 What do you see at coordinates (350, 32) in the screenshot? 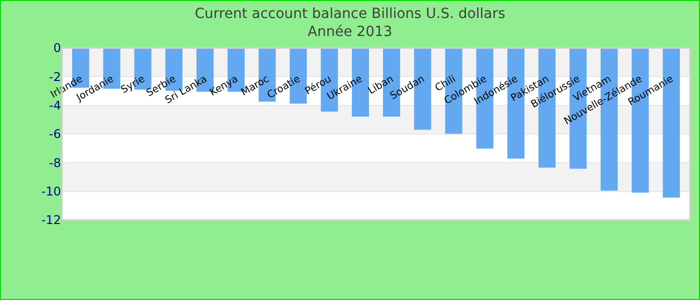
I see `chart-subtitle: Année 2013` at bounding box center [350, 32].